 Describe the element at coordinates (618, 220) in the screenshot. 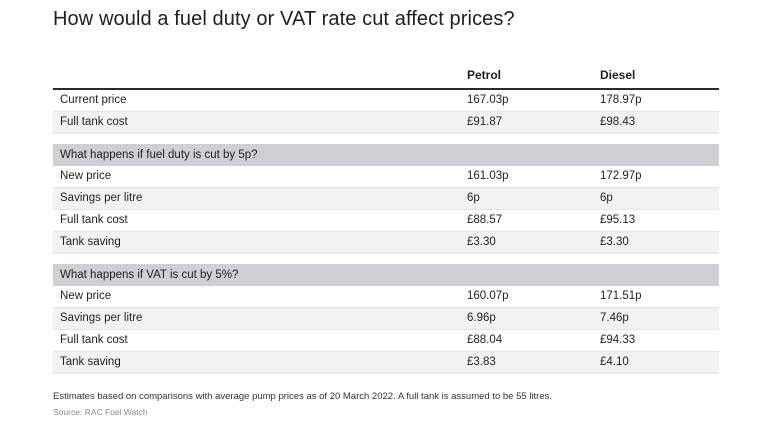

I see `diesel-value: £95.13` at that location.